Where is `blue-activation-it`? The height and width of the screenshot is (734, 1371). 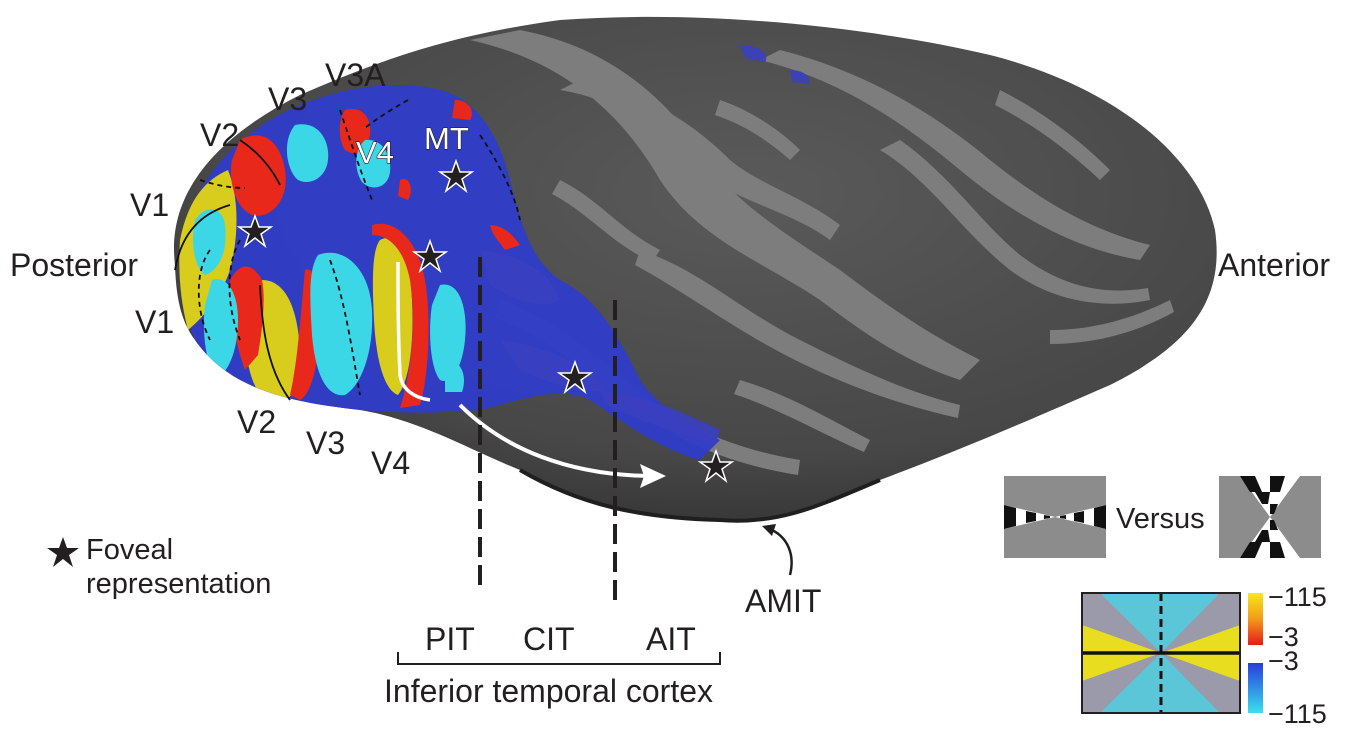 blue-activation-it is located at coordinates (520, 277).